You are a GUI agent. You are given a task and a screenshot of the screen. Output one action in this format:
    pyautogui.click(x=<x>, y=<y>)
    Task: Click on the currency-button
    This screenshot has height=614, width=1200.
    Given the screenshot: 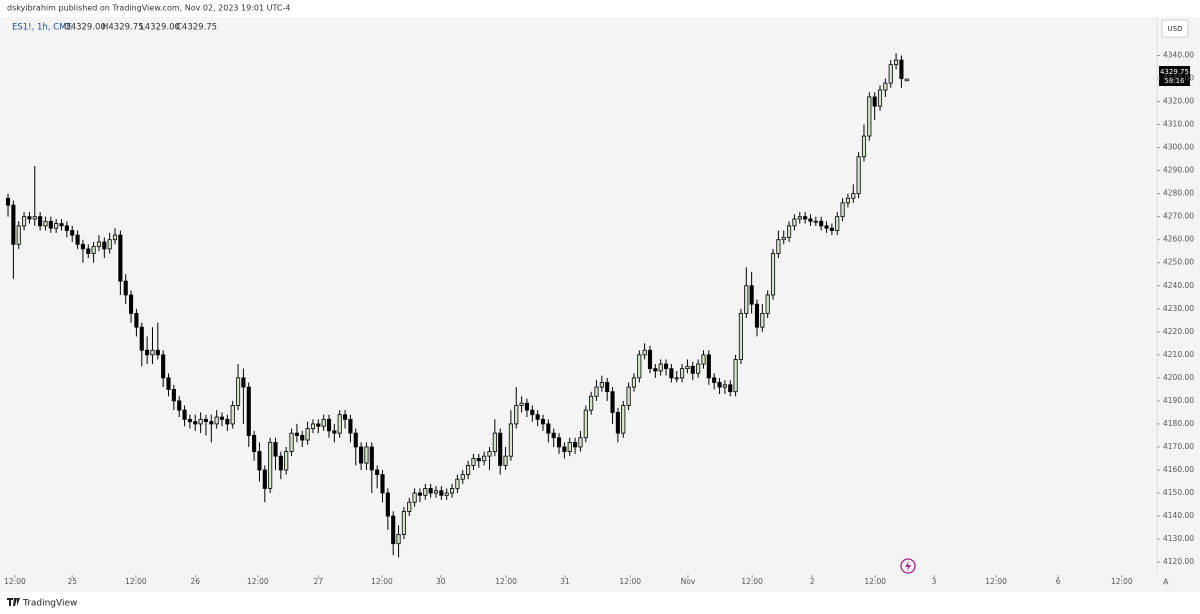 What is the action you would take?
    pyautogui.click(x=1175, y=28)
    